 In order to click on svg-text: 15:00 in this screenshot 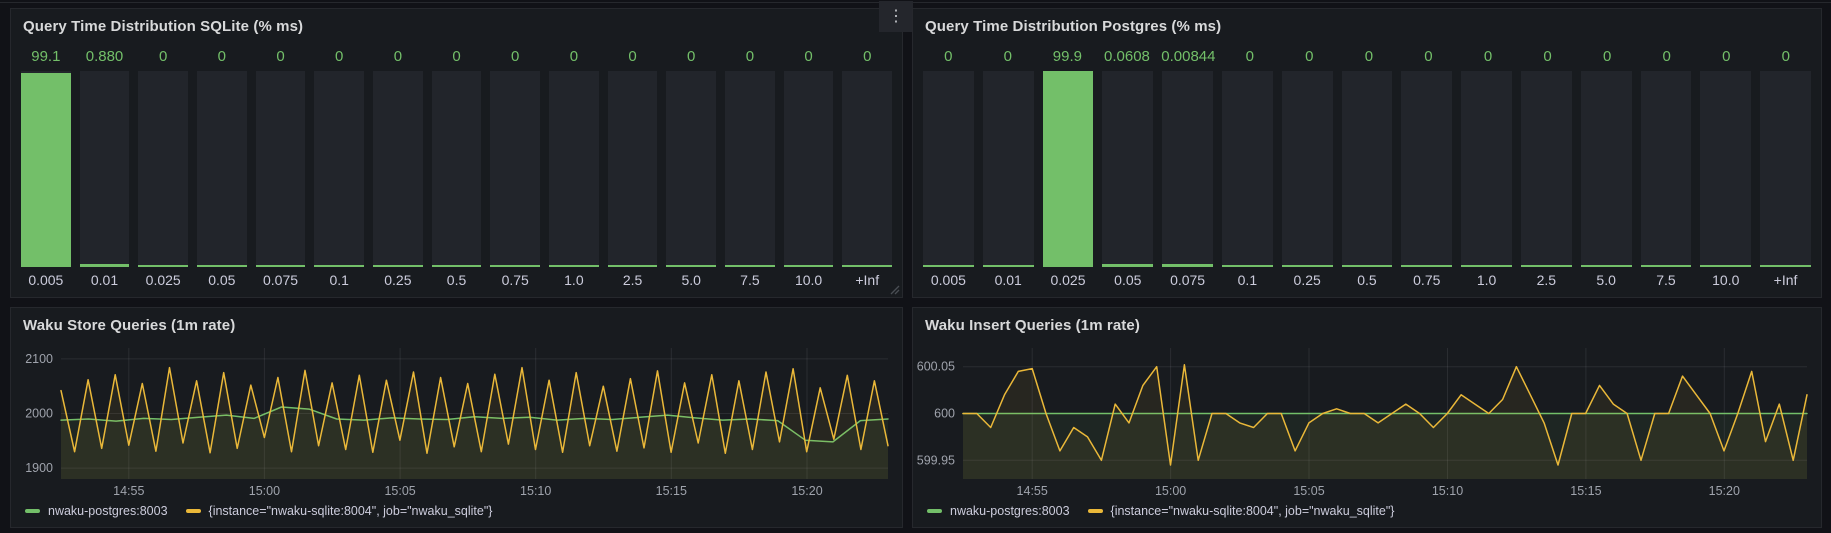, I will do `click(264, 491)`.